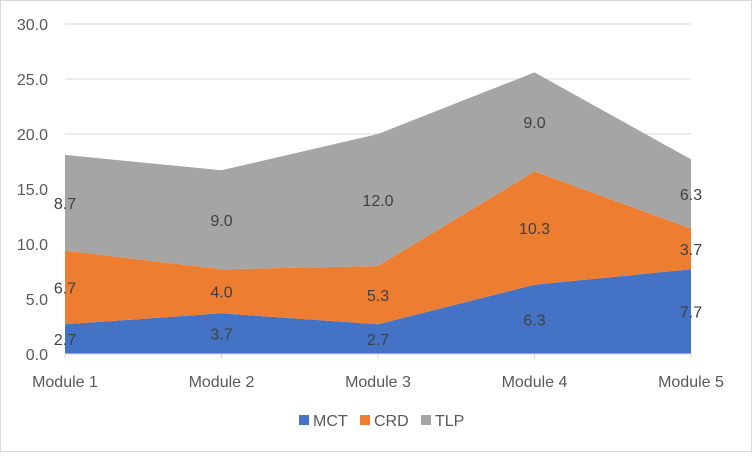 The height and width of the screenshot is (456, 752). I want to click on legend-item-tlp: TLP, so click(442, 421).